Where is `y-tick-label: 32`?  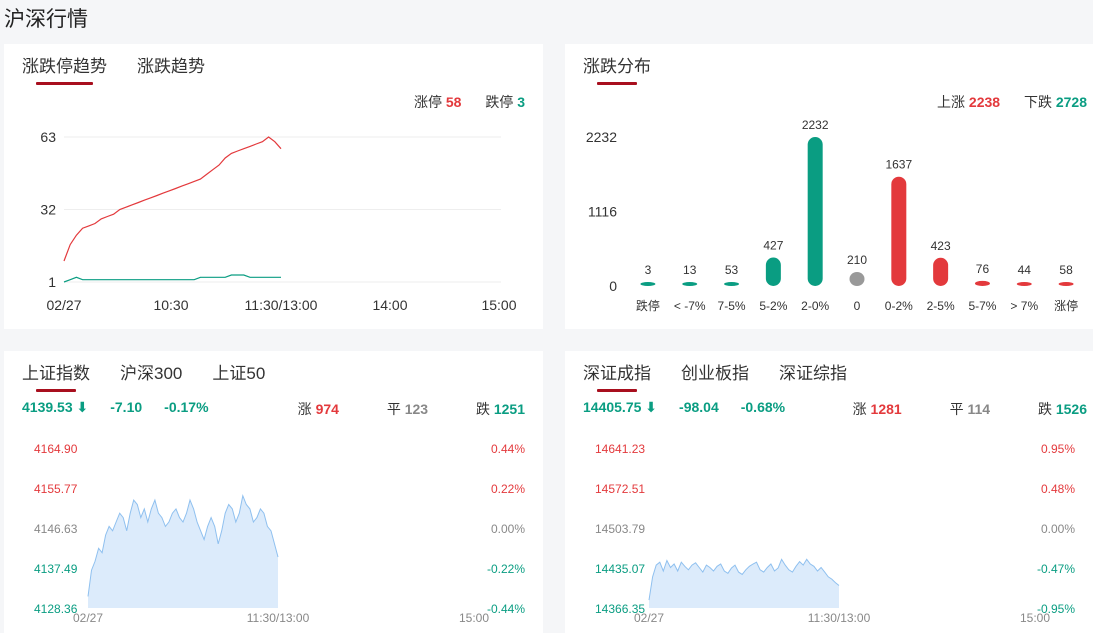 y-tick-label: 32 is located at coordinates (48, 210).